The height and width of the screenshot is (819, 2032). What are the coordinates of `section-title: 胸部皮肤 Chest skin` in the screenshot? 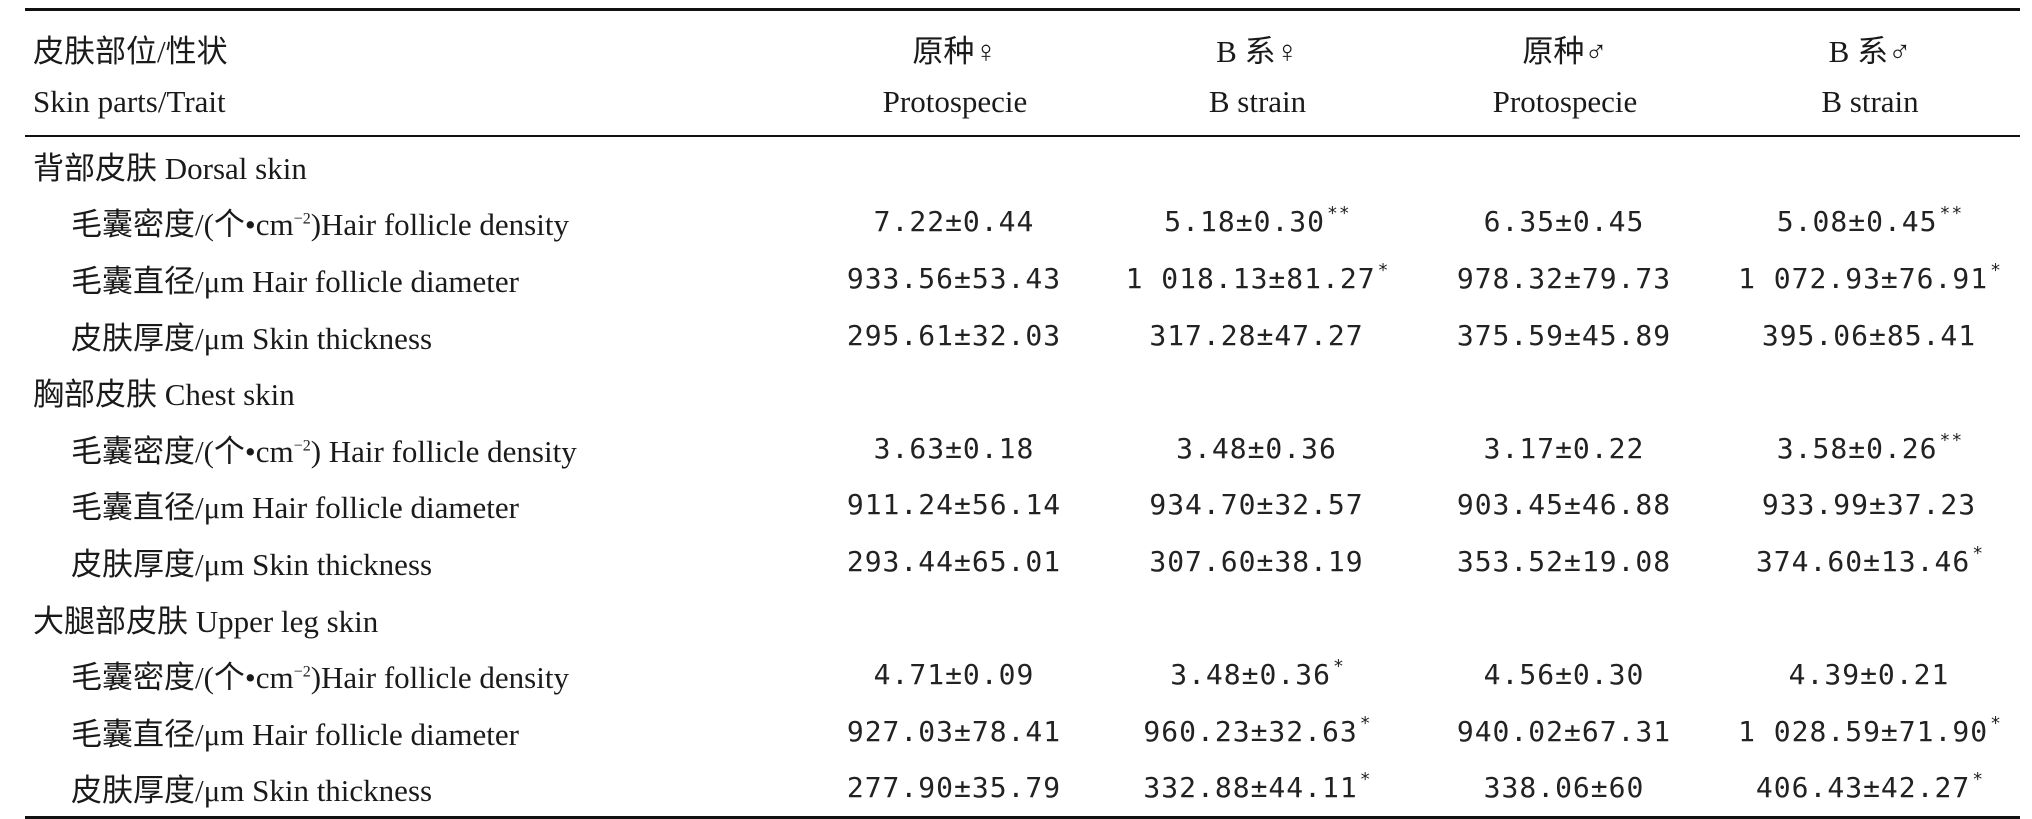 It's located at (164, 395).